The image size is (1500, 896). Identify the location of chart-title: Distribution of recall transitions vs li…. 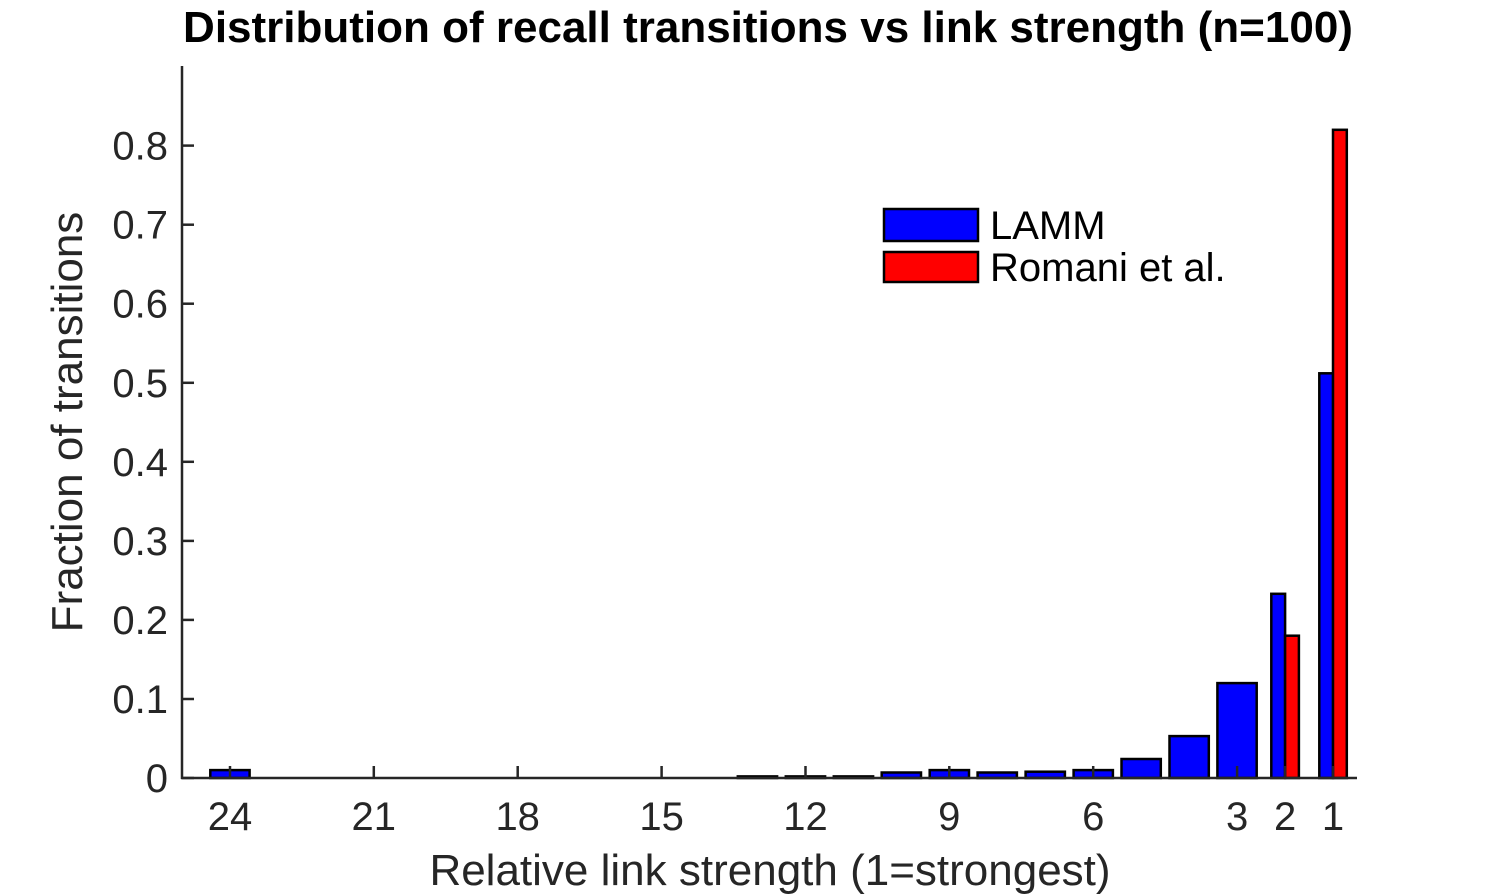
(768, 27).